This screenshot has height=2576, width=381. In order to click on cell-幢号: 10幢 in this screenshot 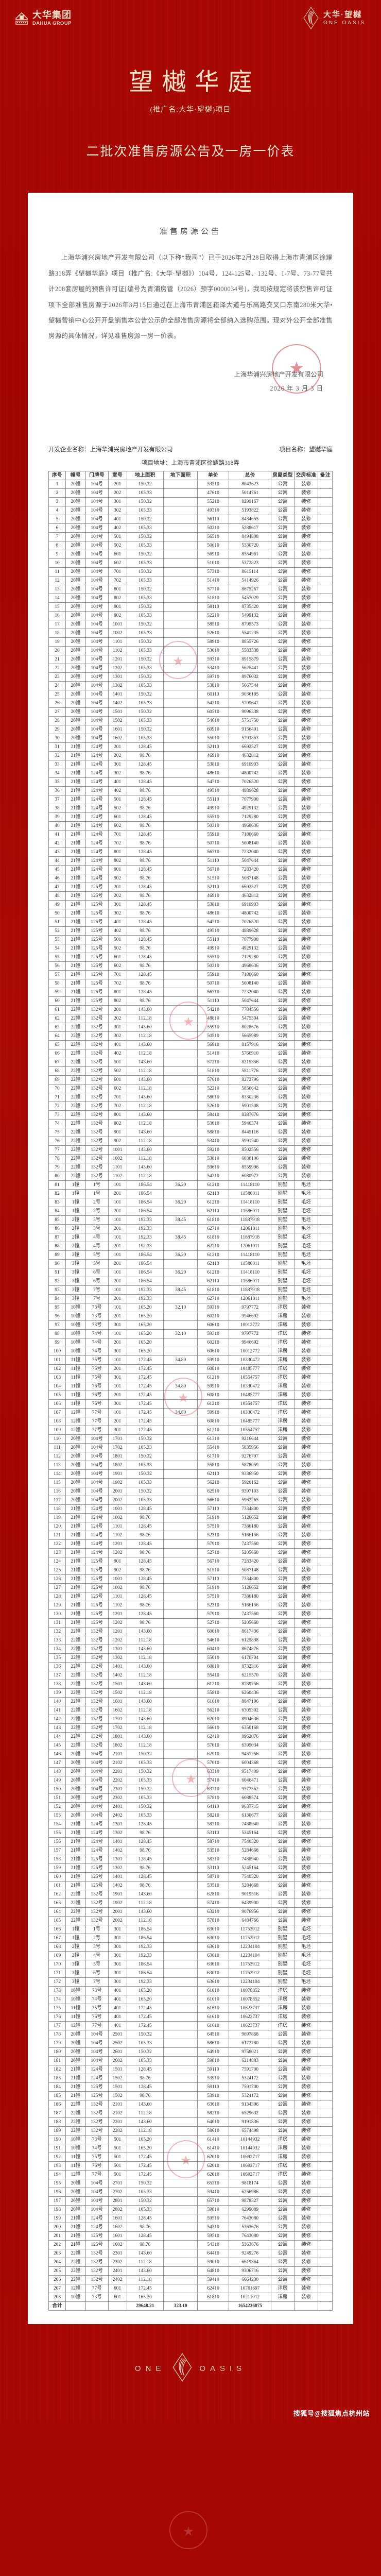, I will do `click(75, 1325)`.